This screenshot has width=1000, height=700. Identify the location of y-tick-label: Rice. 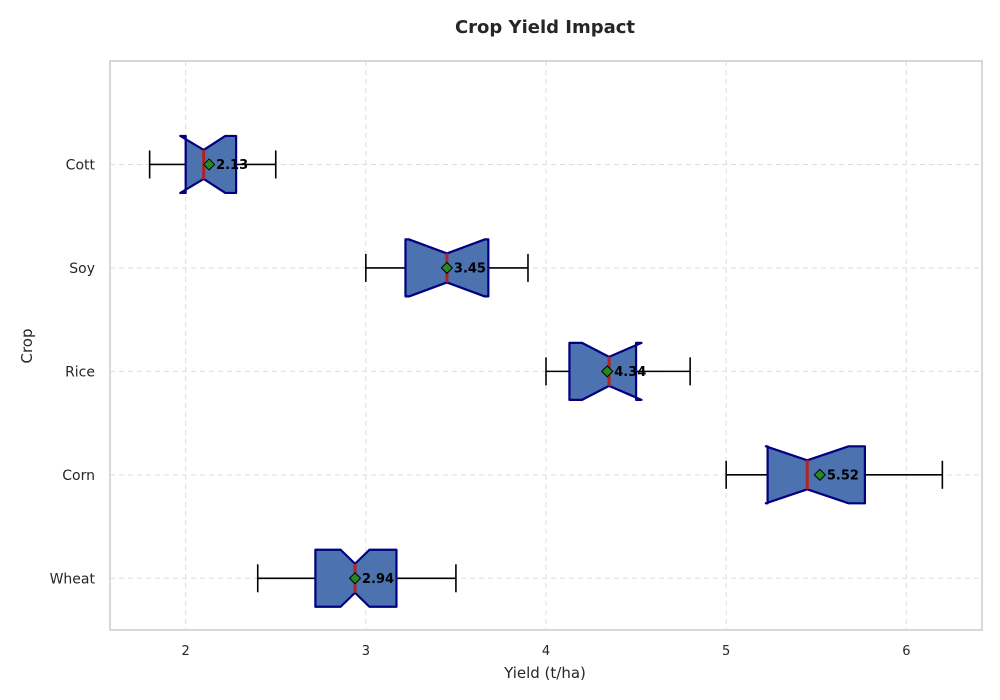
(80, 372).